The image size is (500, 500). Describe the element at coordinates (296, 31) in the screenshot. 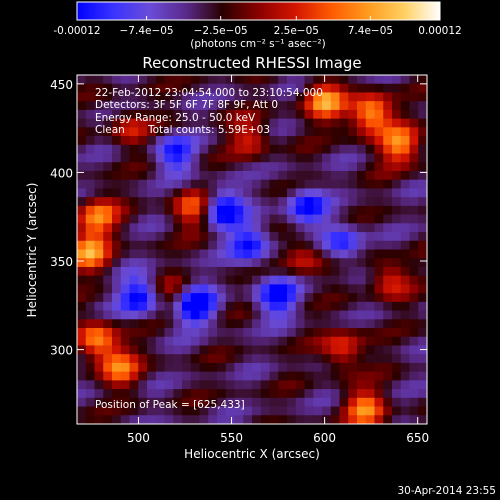

I see `colorbar-tick-label: 2.5e−05` at that location.